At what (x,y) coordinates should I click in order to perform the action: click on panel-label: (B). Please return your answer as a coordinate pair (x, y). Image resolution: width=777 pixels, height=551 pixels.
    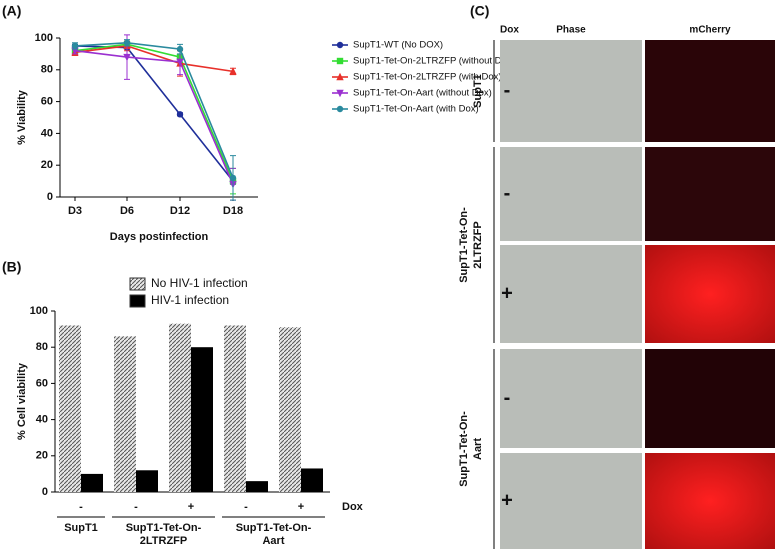
    Looking at the image, I should click on (11, 267).